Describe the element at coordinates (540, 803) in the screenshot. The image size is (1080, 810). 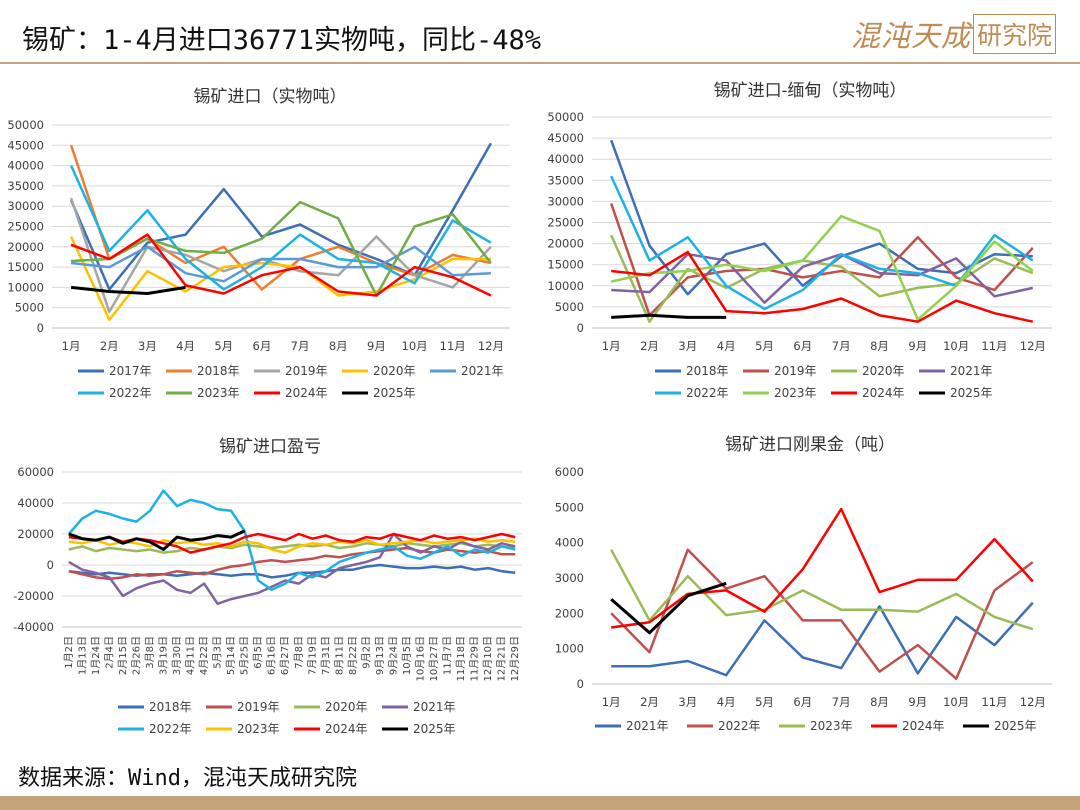
I see `footer-bar` at that location.